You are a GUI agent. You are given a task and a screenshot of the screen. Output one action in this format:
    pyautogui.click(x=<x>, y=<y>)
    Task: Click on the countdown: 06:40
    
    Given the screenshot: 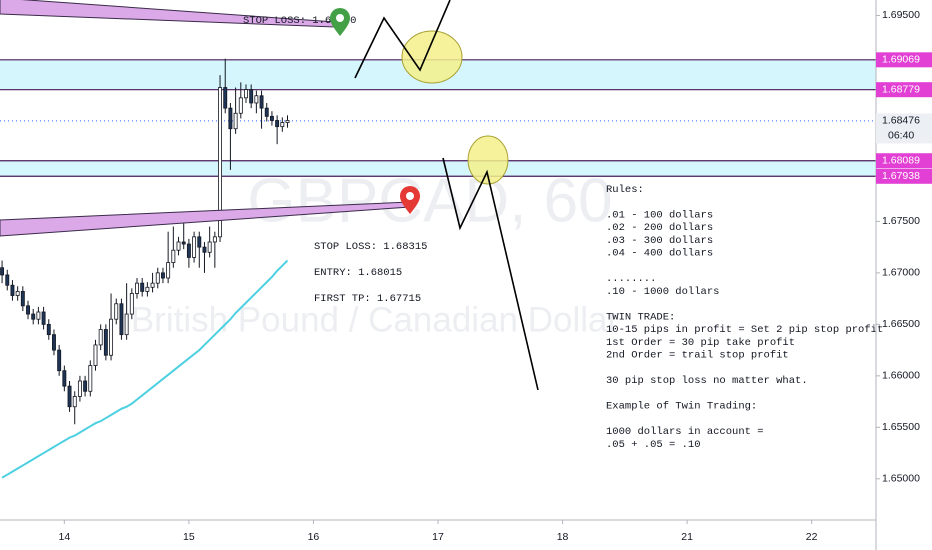 What is the action you would take?
    pyautogui.click(x=901, y=136)
    